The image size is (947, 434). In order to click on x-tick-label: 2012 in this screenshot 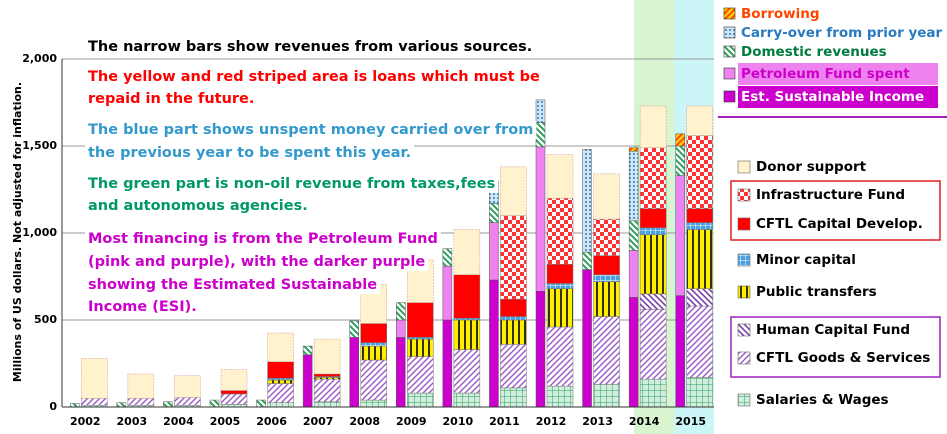, I will do `click(551, 421)`.